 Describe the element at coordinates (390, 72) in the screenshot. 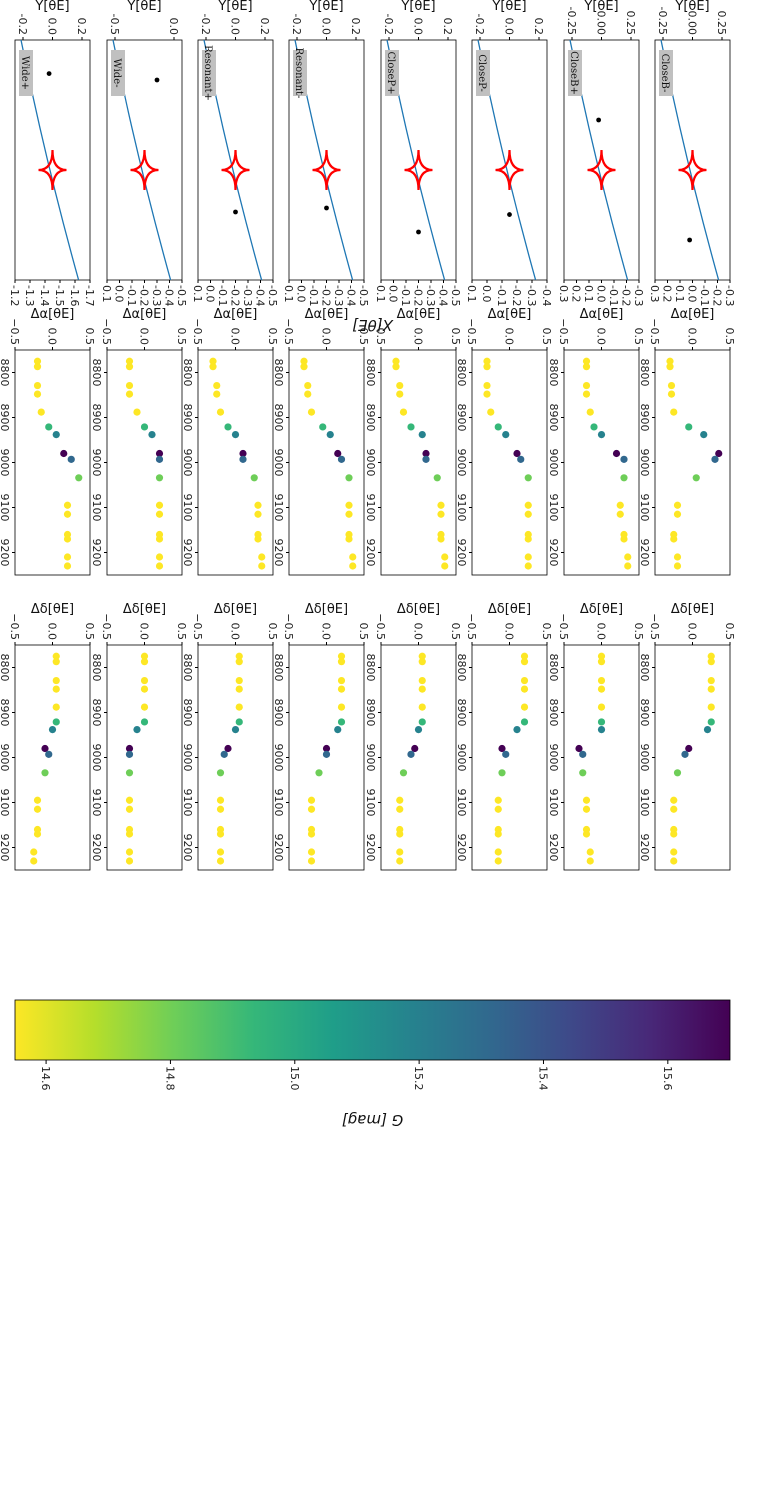

I see `model-label-text: CloseP+` at that location.